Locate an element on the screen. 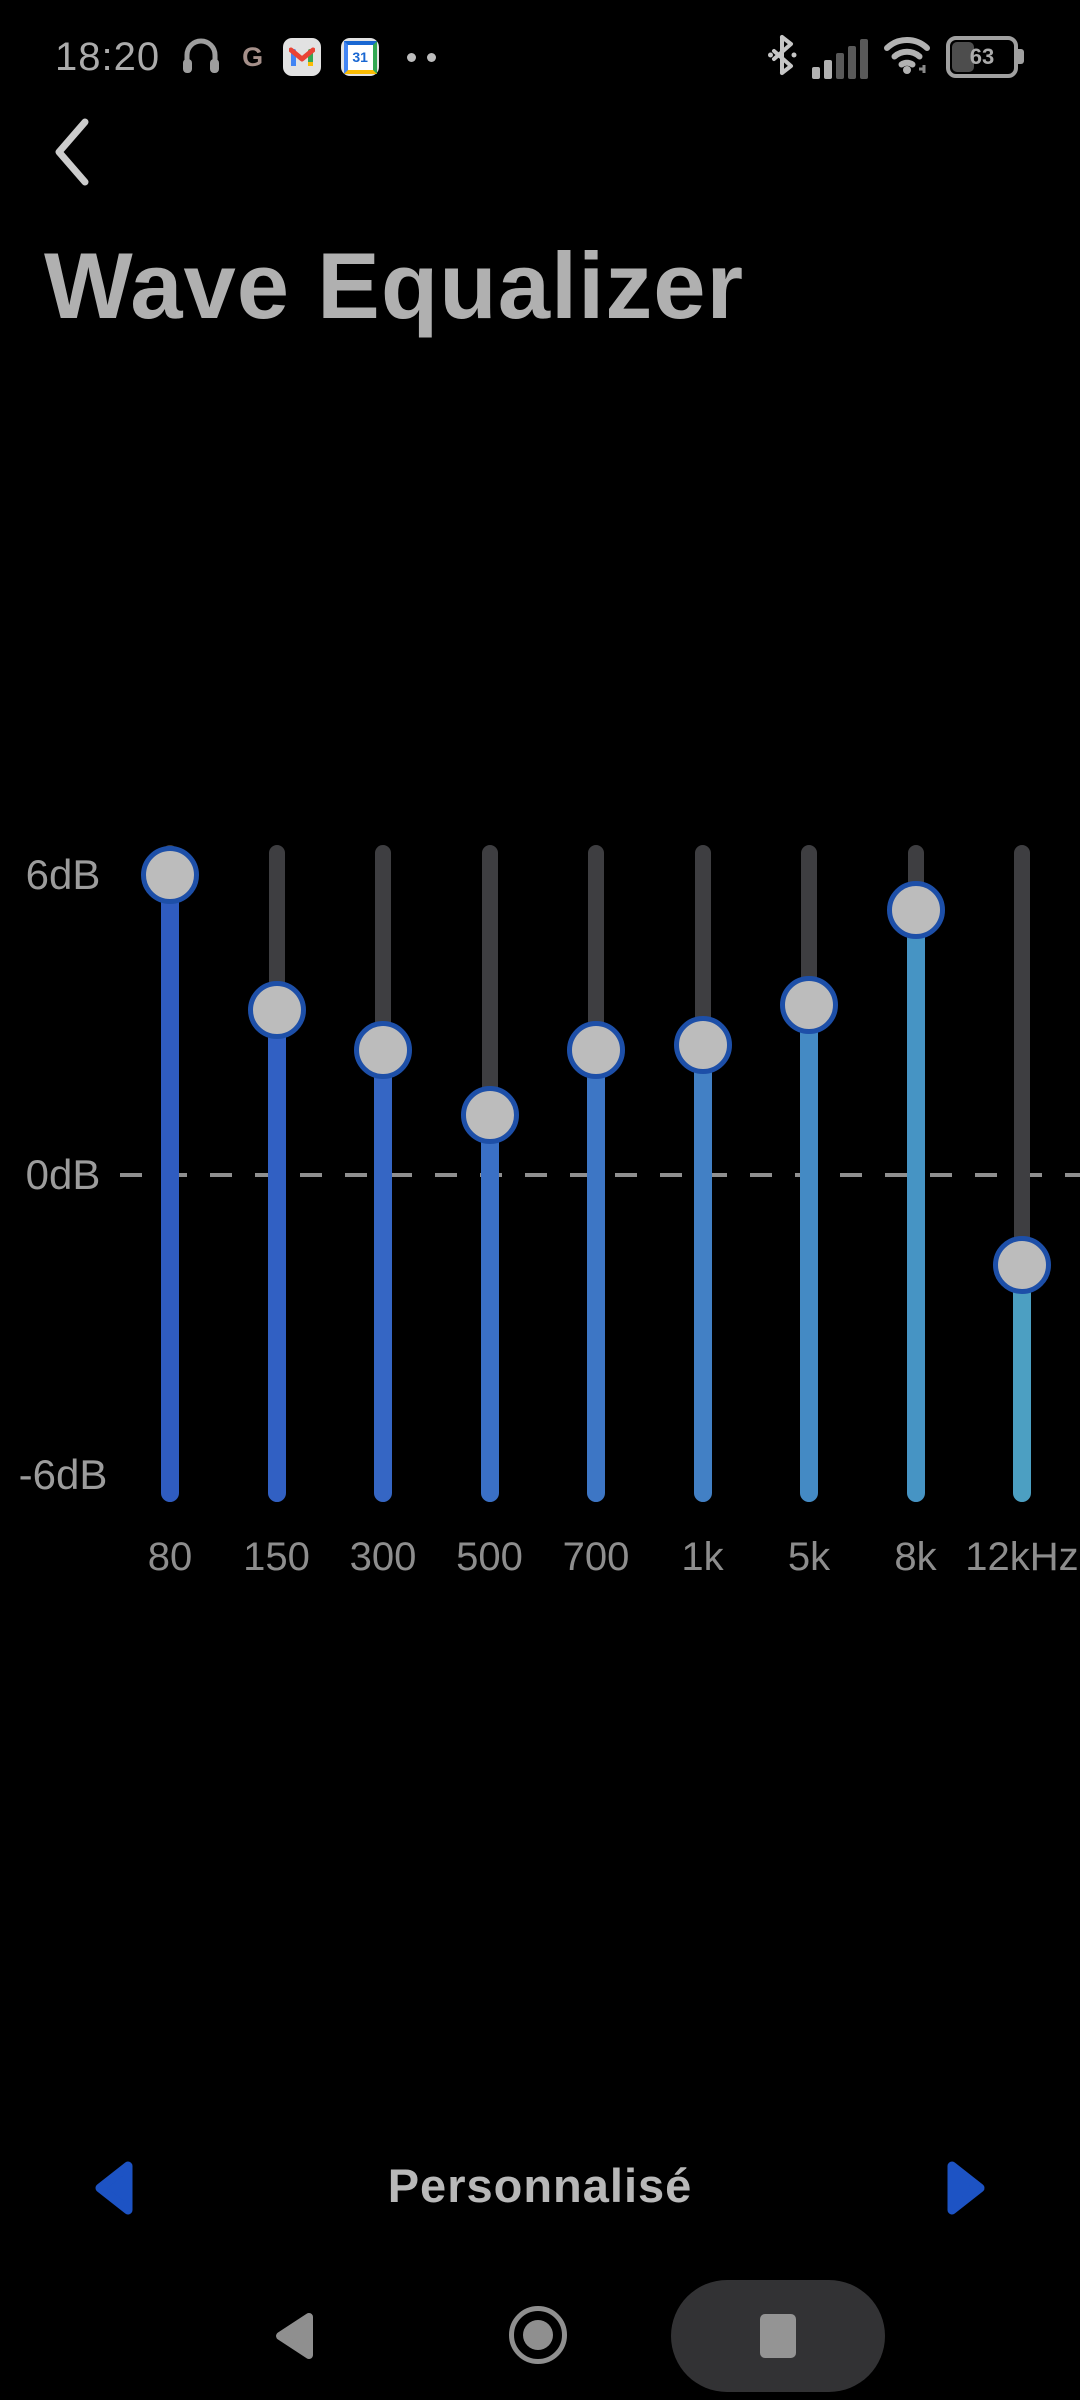 This screenshot has width=1080, height=2400. nav-back-triangle-icon is located at coordinates (294, 2336).